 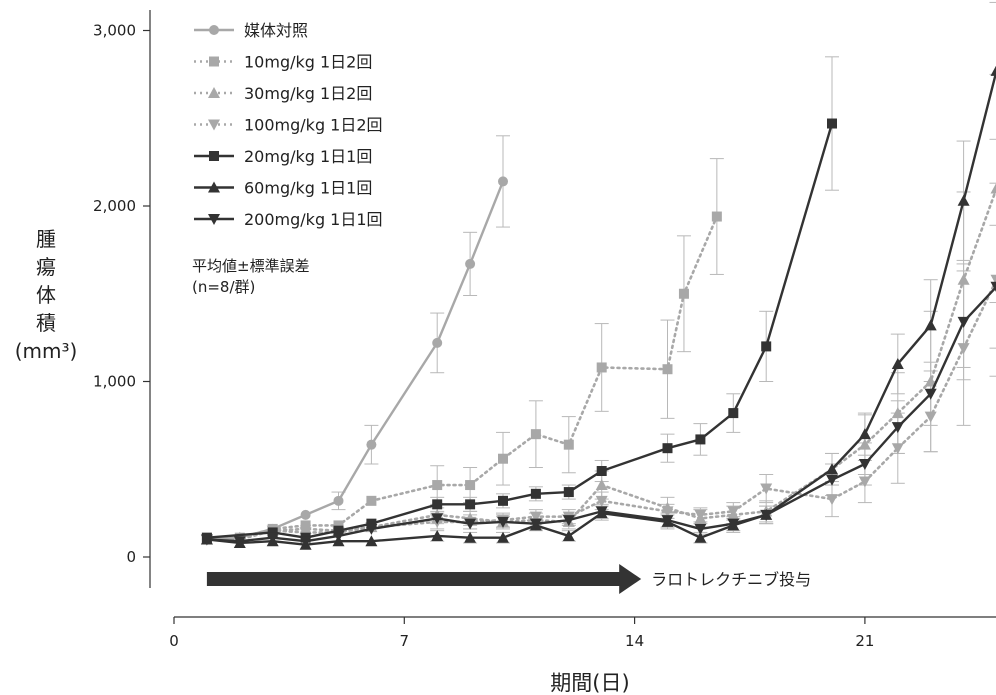 What do you see at coordinates (308, 93) in the screenshot?
I see `legend-label: 30mg/kg 1日2回` at bounding box center [308, 93].